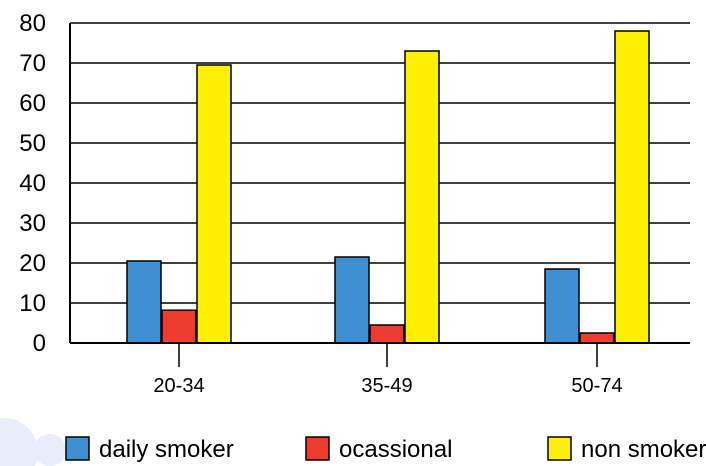 This screenshot has width=706, height=466. I want to click on decor-circle-left, so click(19, 442).